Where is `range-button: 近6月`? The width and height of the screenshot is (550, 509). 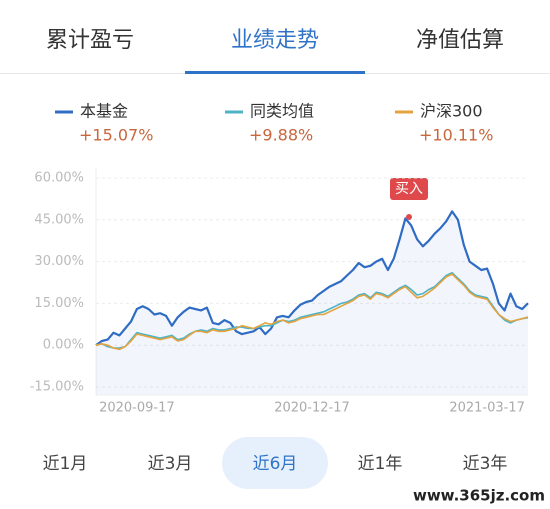
range-button: 近6月 is located at coordinates (275, 464).